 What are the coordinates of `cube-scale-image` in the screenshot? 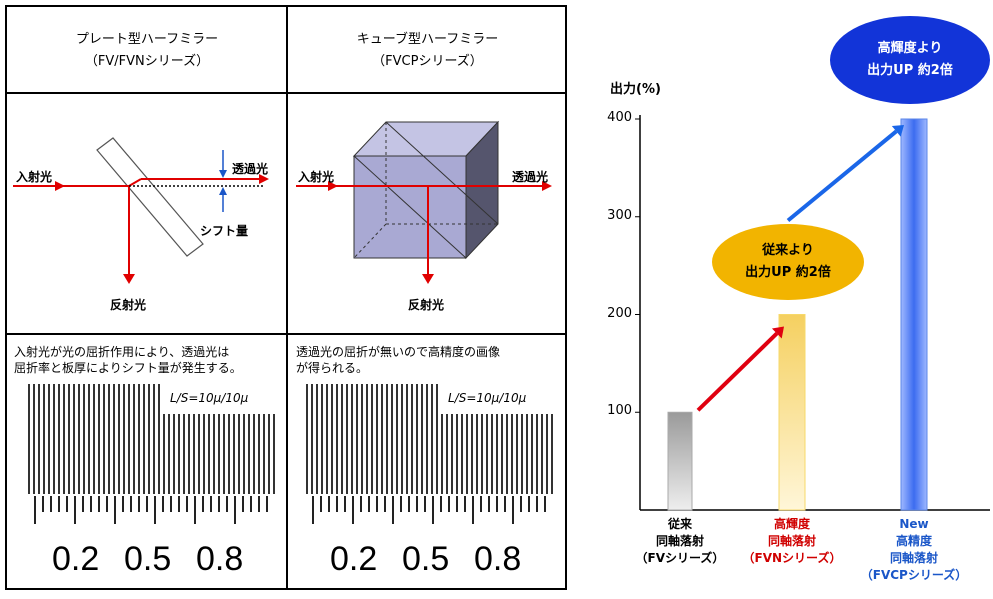 It's located at (428, 483).